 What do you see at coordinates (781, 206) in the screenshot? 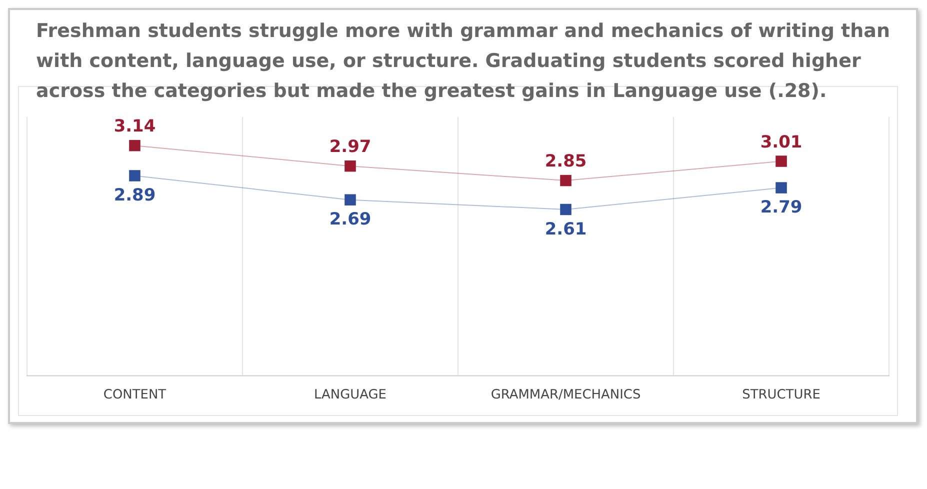
I see `data-label: 2.79` at bounding box center [781, 206].